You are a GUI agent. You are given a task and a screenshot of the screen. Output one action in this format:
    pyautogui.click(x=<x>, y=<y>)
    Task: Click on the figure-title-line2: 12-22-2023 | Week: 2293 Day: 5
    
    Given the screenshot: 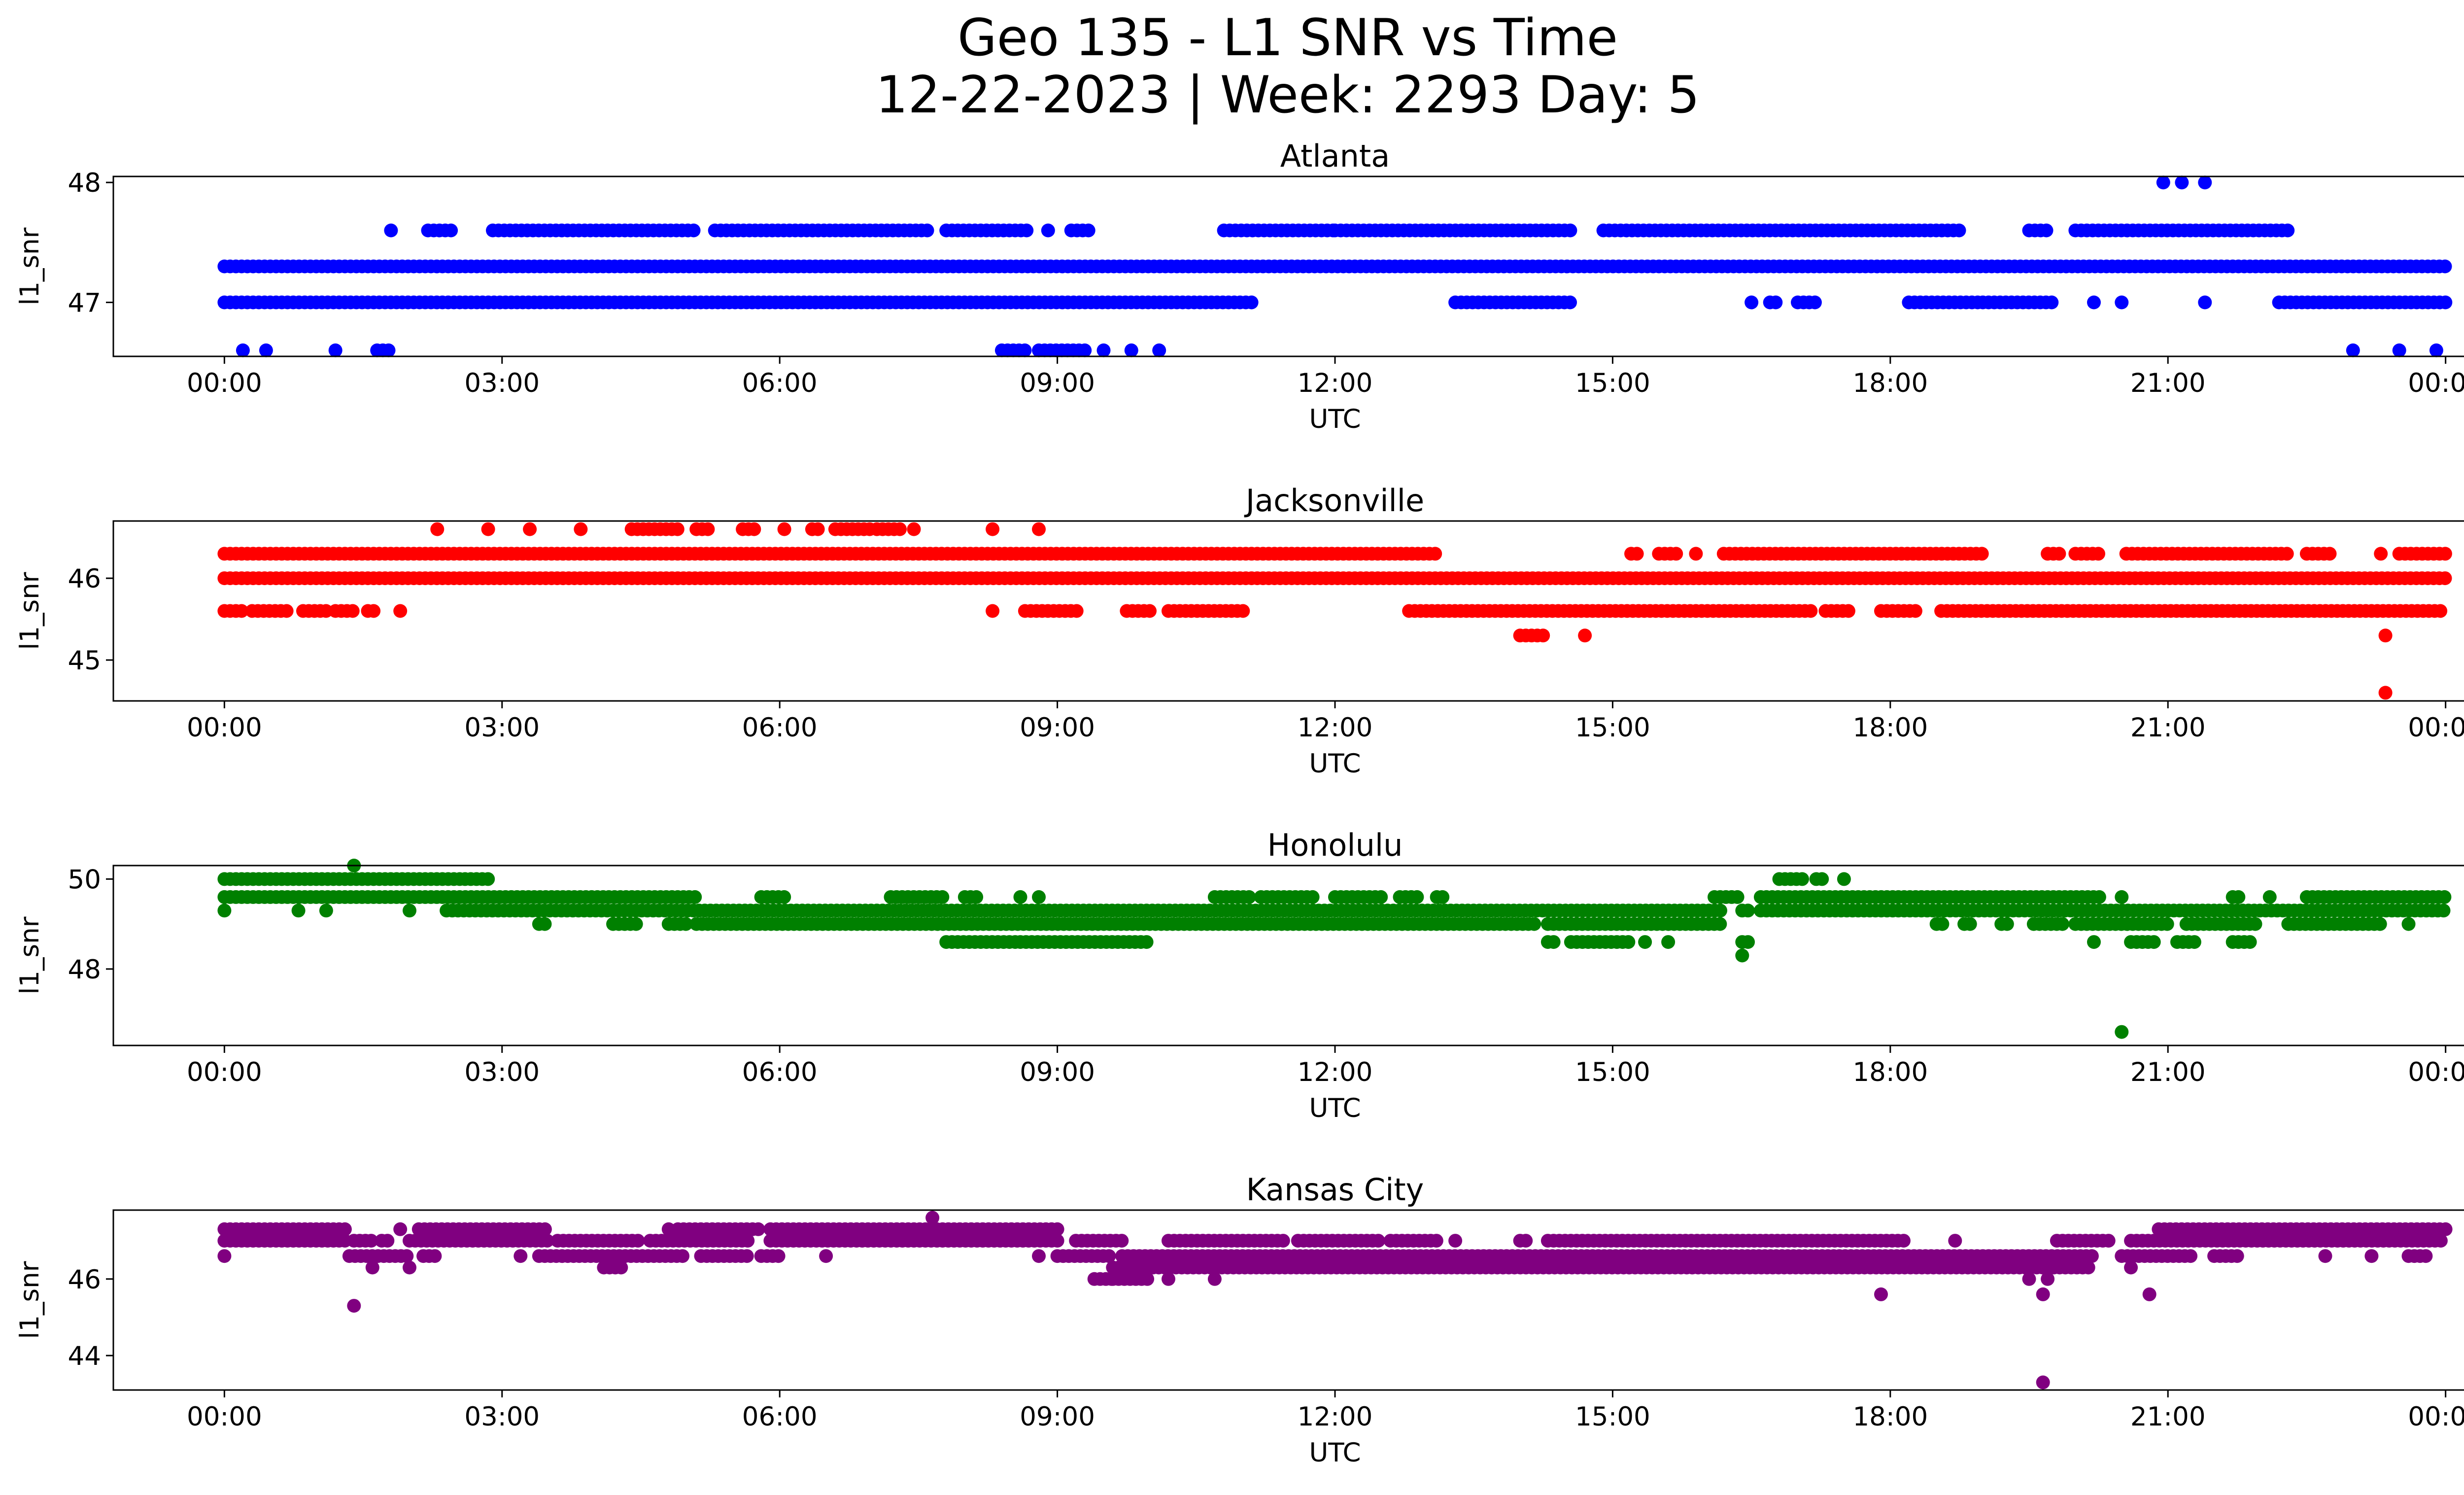 What is the action you would take?
    pyautogui.click(x=1288, y=95)
    